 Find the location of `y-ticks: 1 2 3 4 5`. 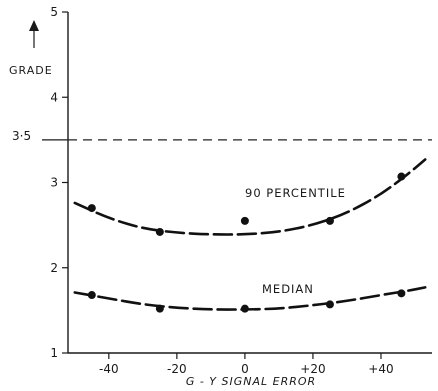

y-ticks: 1 2 3 4 5 is located at coordinates (59, 182).